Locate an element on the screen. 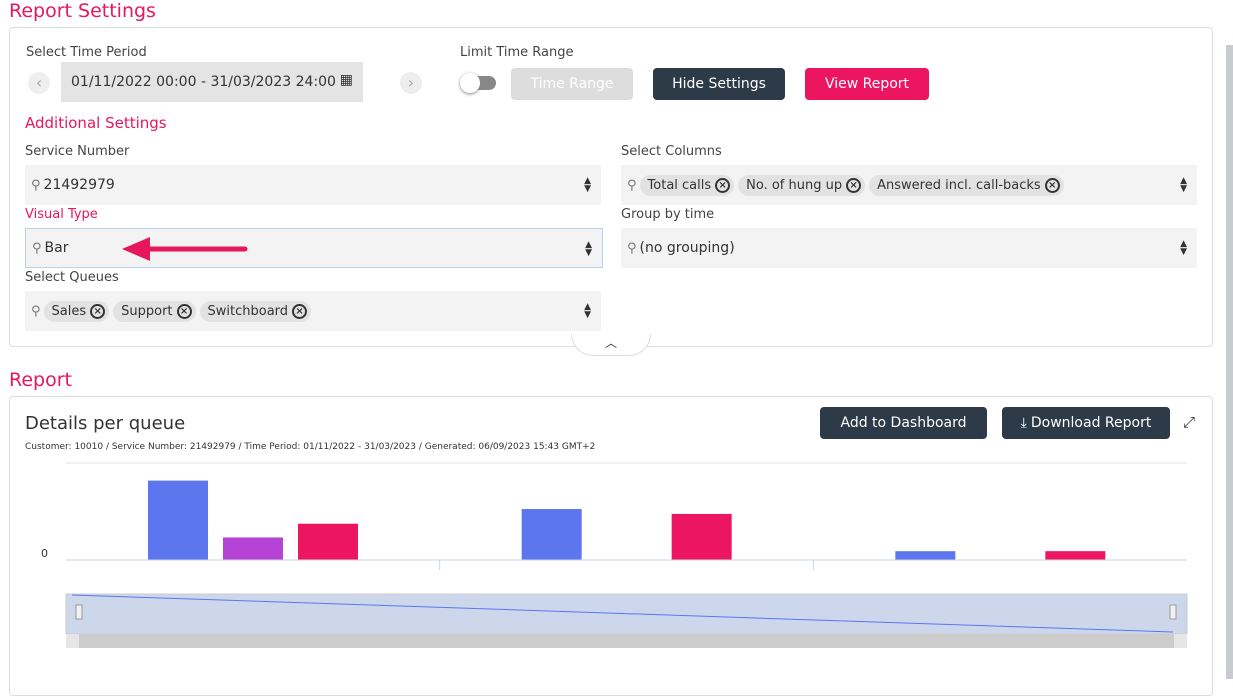 The width and height of the screenshot is (1233, 697). scroll-left-button is located at coordinates (72, 641).